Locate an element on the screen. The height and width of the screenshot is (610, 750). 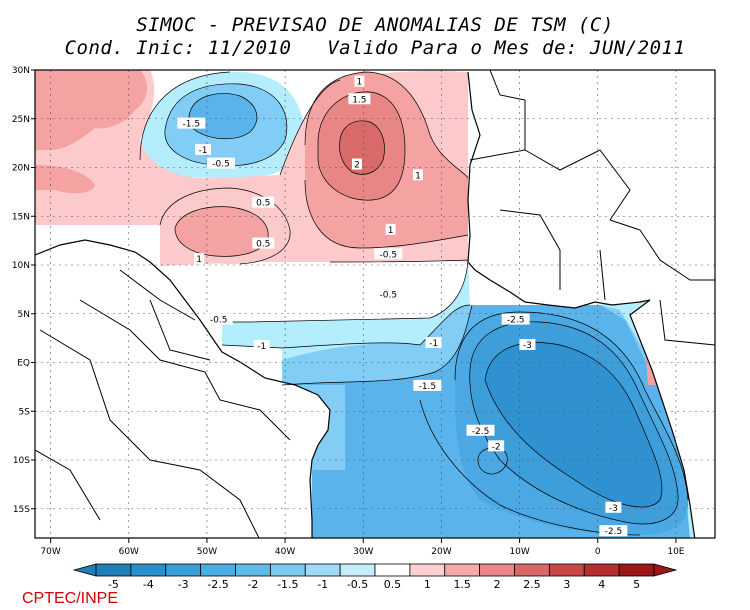
color-legend: -5 -4 -3 -2.5 -2 -1.5 -1 -0.5 0.5 1 1.5 2 2.5 3 4 5 is located at coordinates (375, 577).